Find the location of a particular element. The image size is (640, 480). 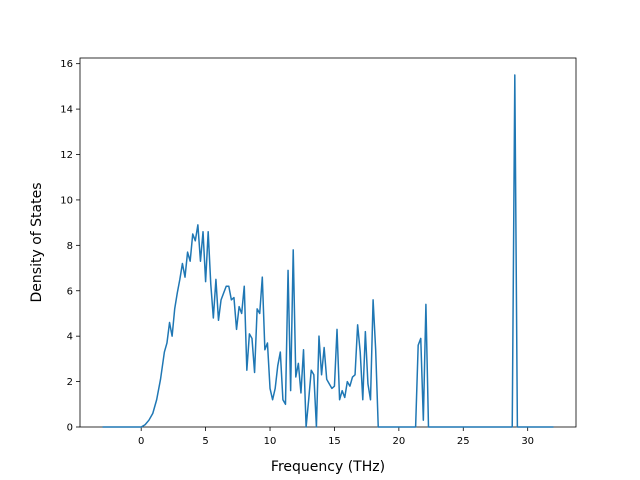

y-tick-label: 10 is located at coordinates (66, 200).